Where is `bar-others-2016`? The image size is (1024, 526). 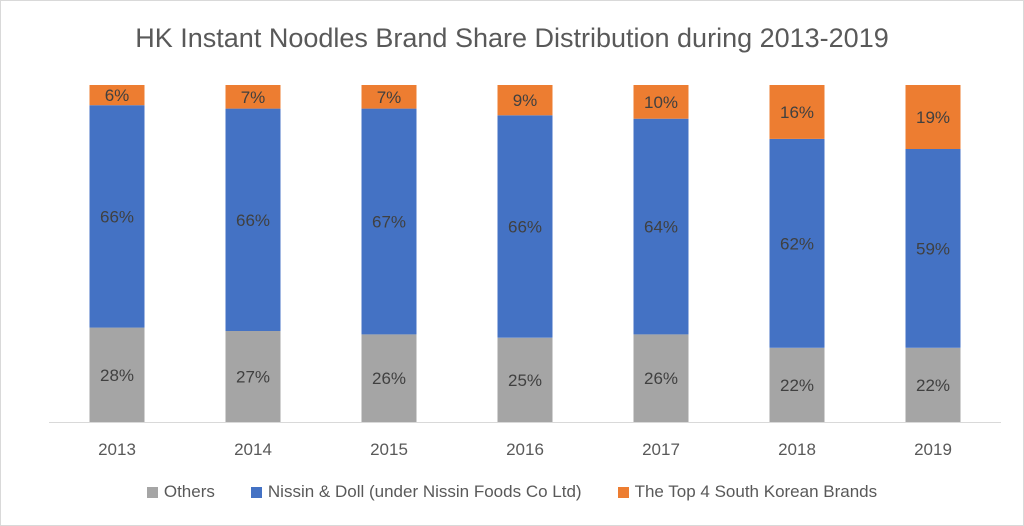
bar-others-2016 is located at coordinates (525, 380).